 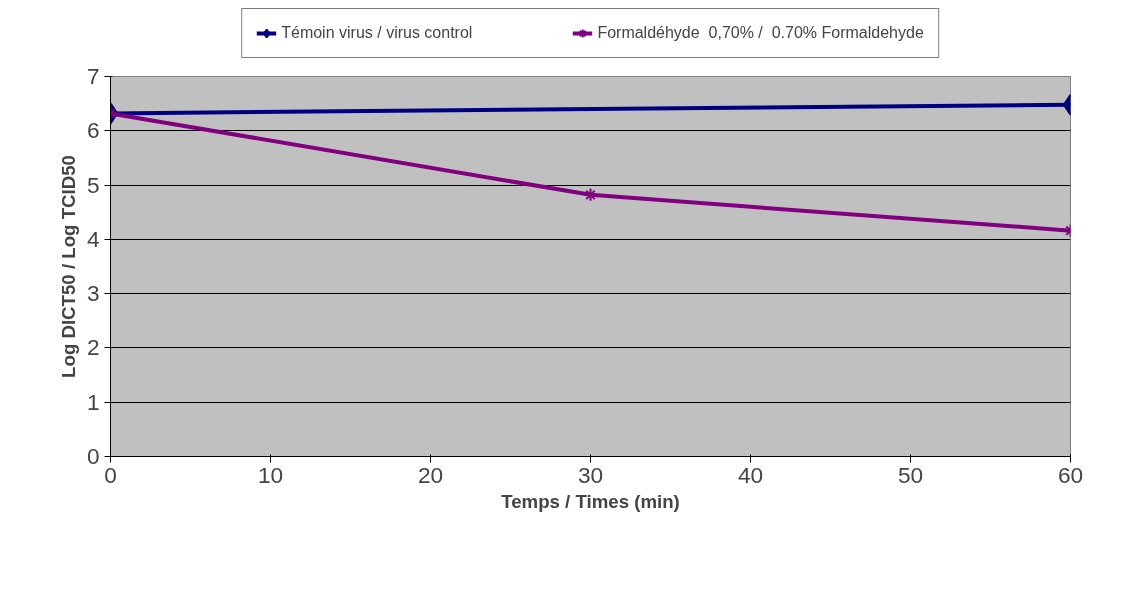 I want to click on legend-label: Témoin virus / virus control, so click(x=377, y=33).